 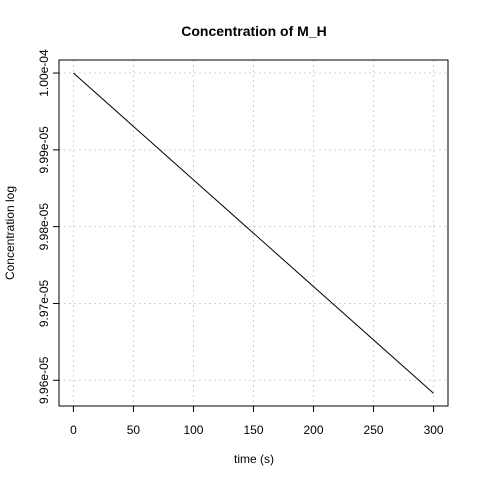 What do you see at coordinates (44, 380) in the screenshot?
I see `y-tick-label-0: 9.96e-05` at bounding box center [44, 380].